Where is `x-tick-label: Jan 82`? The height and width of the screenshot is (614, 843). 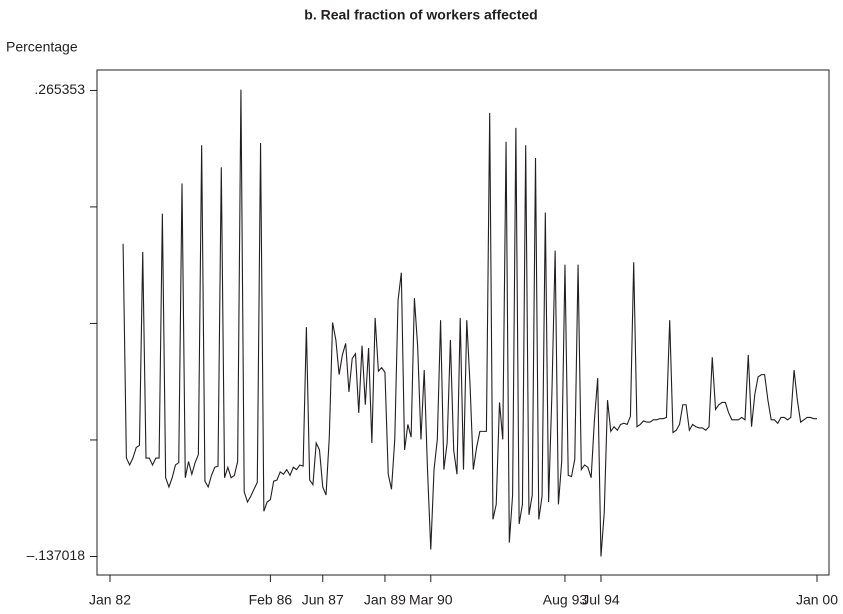
x-tick-label: Jan 82 is located at coordinates (110, 600).